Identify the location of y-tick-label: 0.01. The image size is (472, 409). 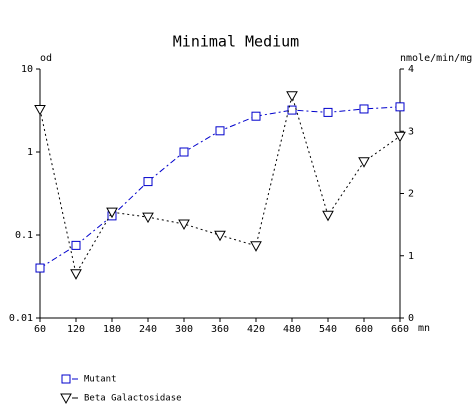
(21, 318).